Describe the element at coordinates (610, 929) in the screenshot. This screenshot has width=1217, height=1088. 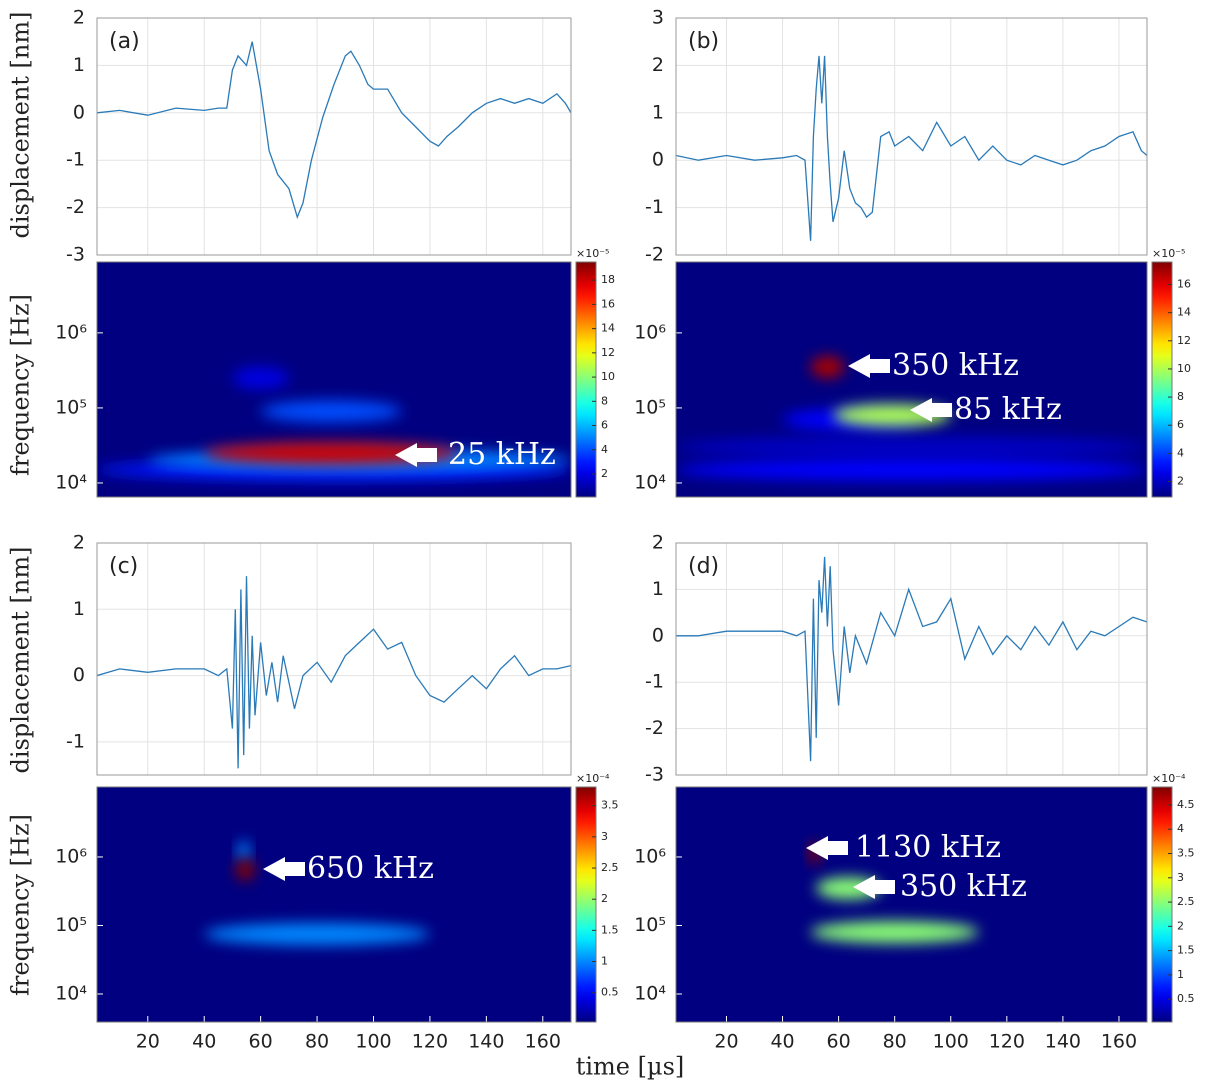
I see `colorbar-tick-label: 1.5` at that location.